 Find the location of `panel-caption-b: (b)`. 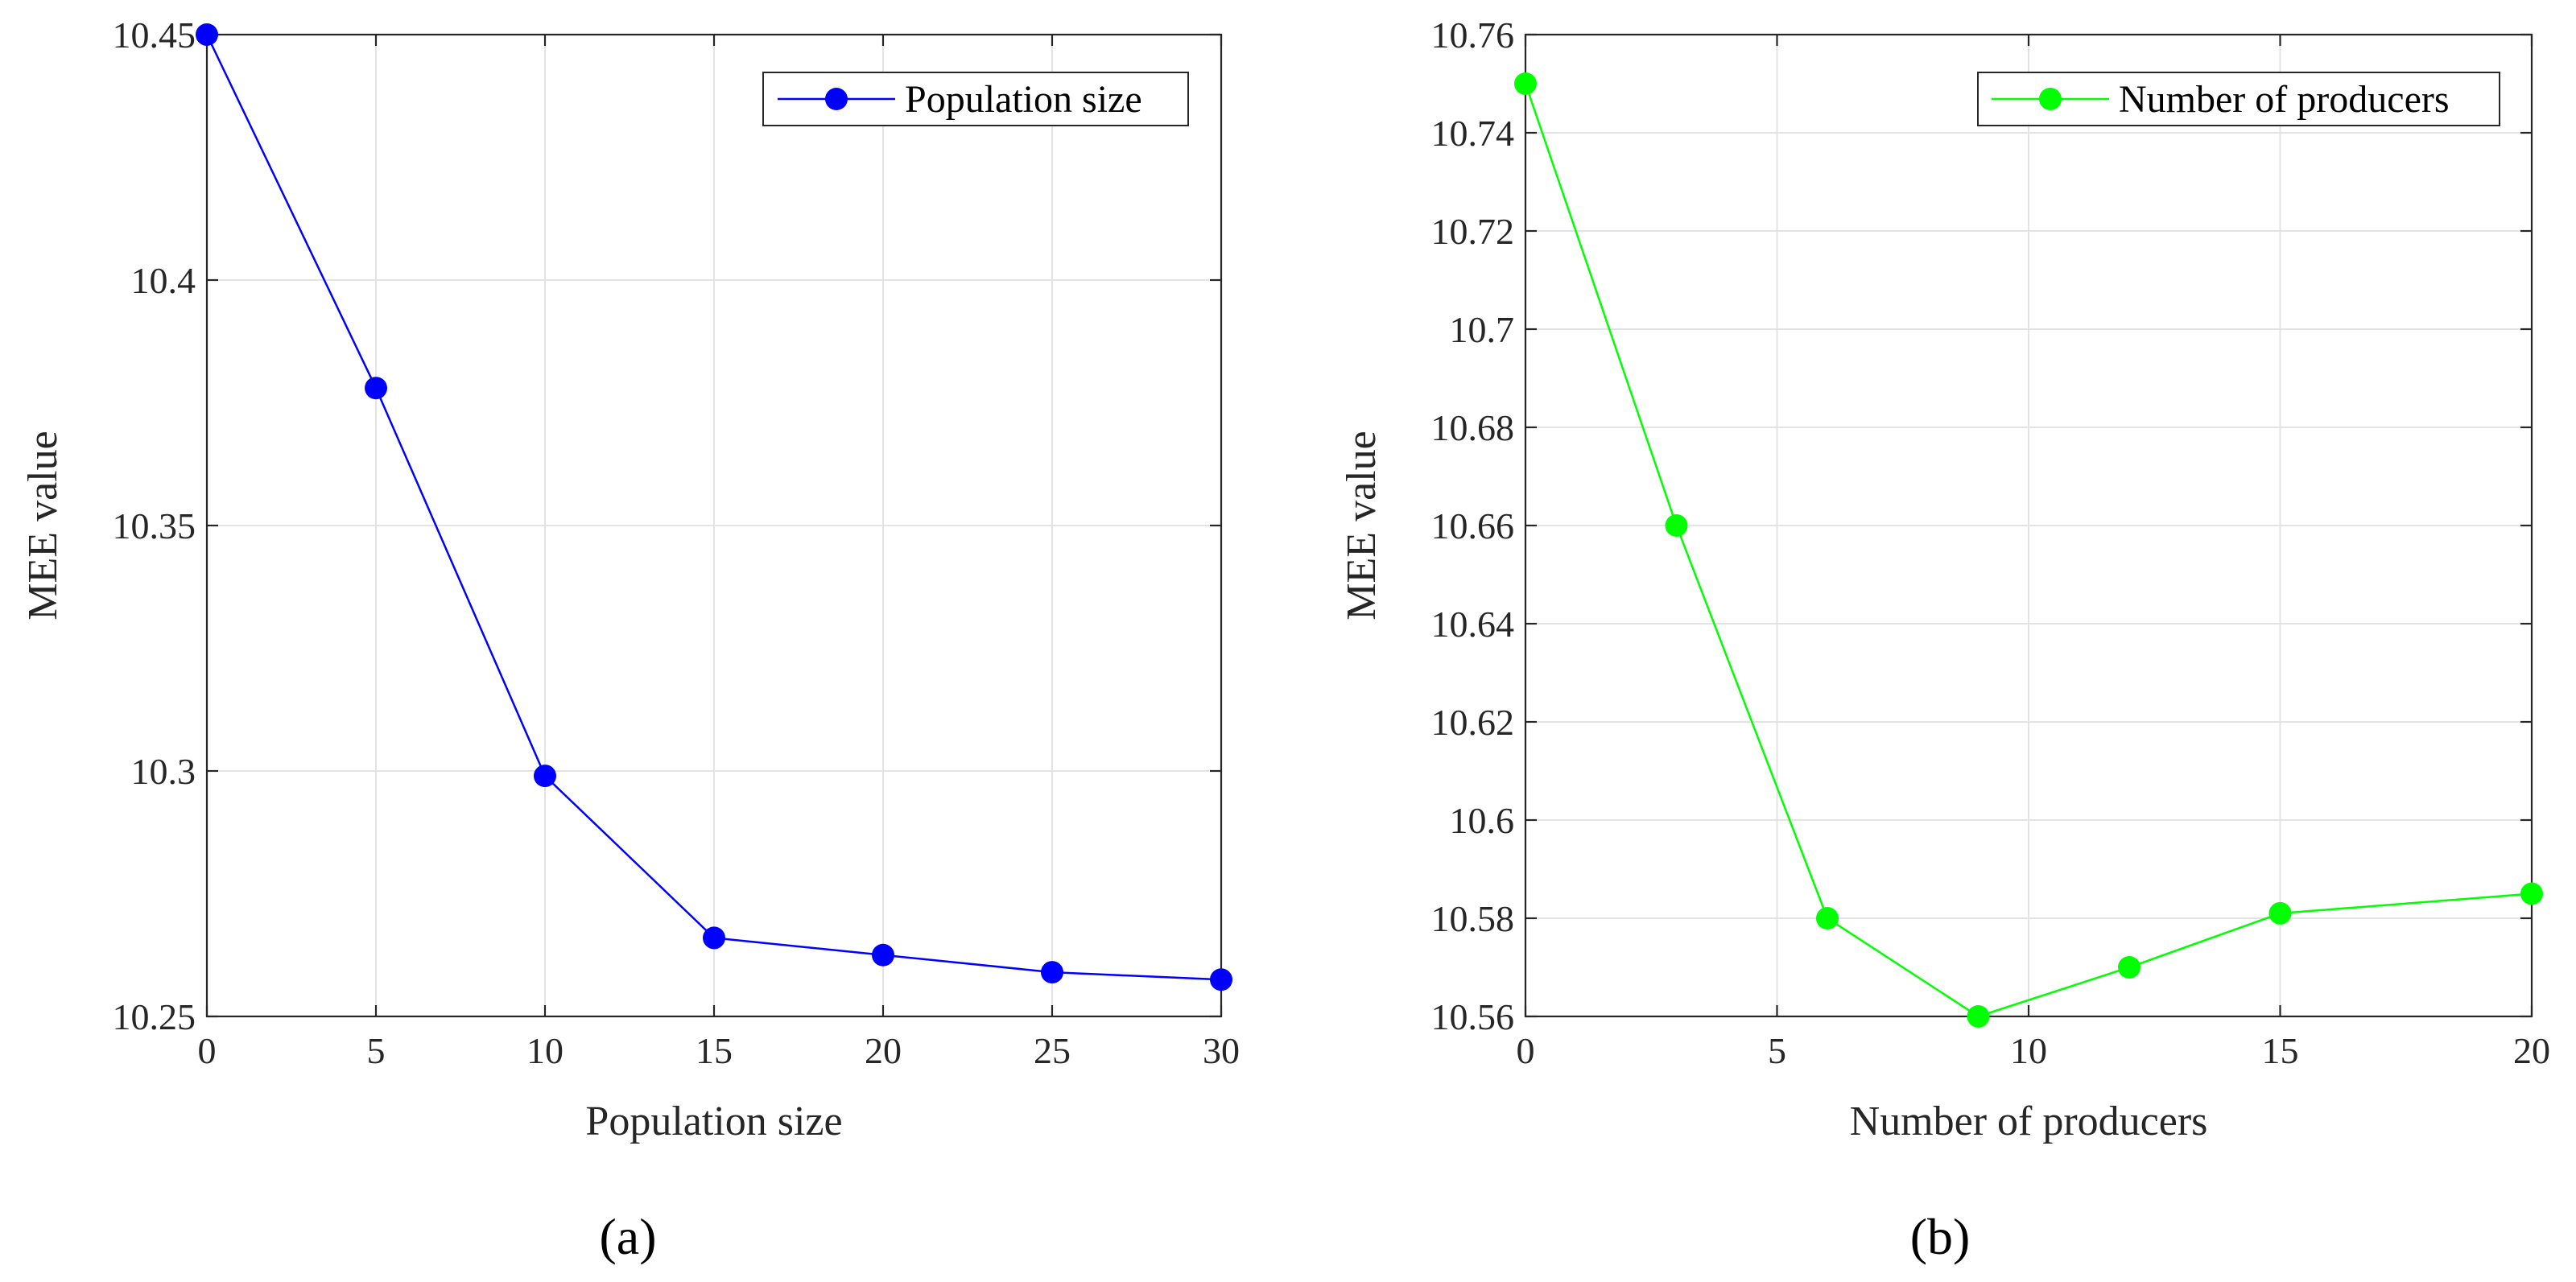

panel-caption-b: (b) is located at coordinates (1940, 1236).